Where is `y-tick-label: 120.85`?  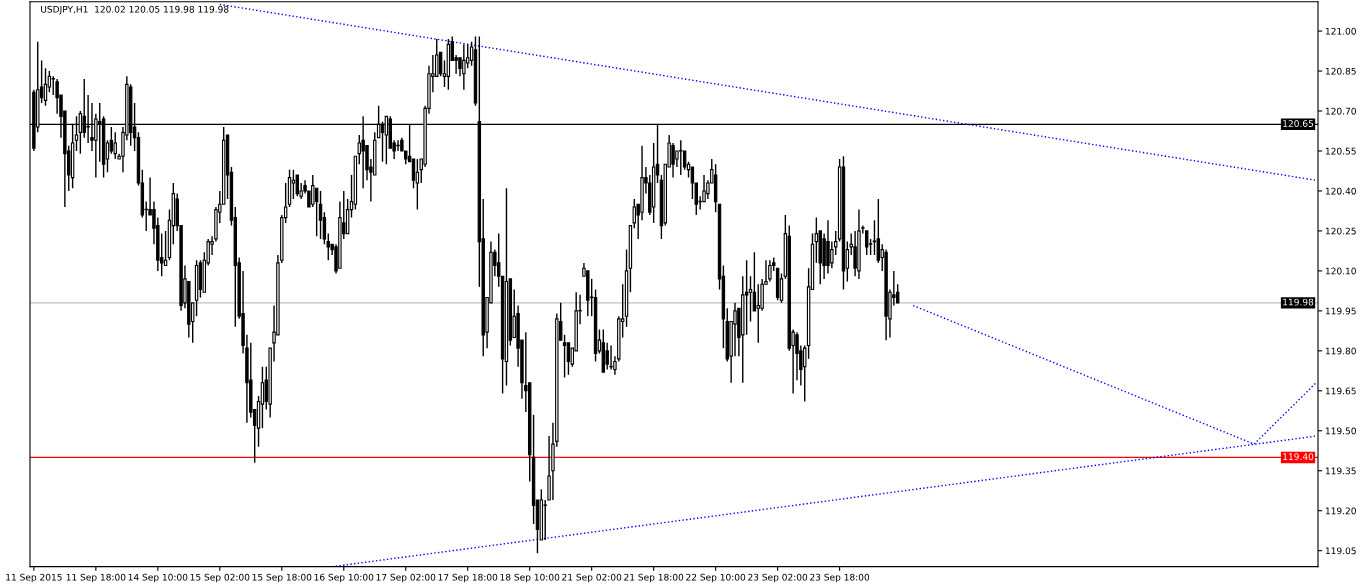
y-tick-label: 120.85 is located at coordinates (1340, 71).